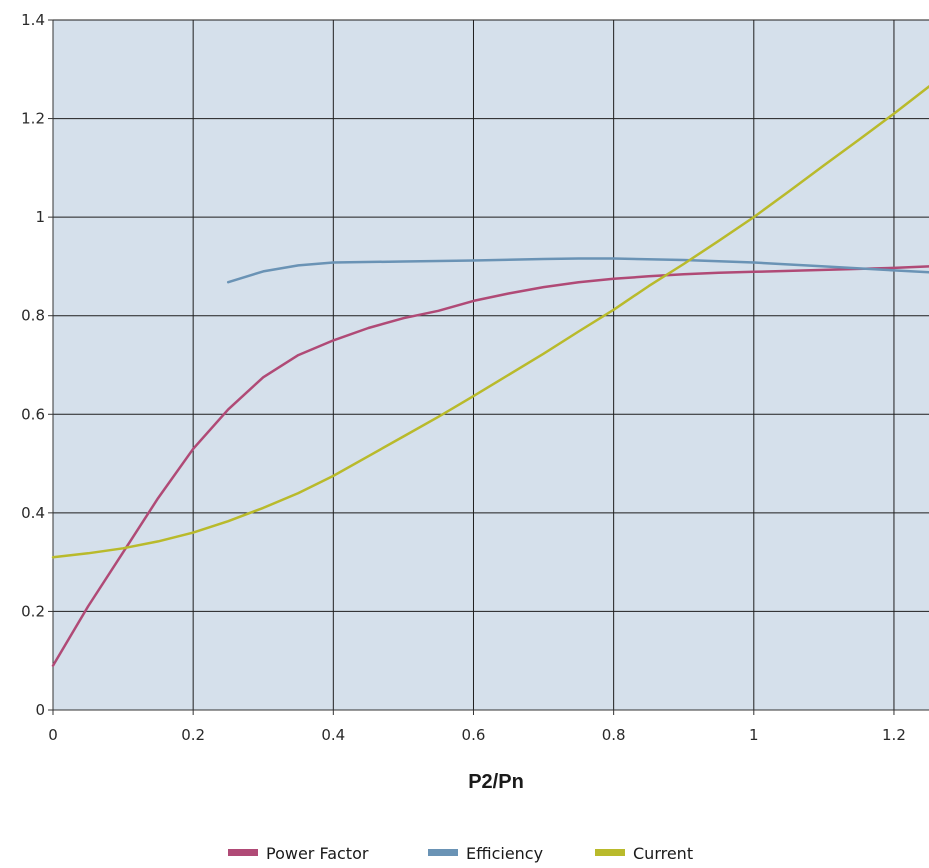 The width and height of the screenshot is (929, 868). What do you see at coordinates (663, 853) in the screenshot?
I see `legend-label-current: Current` at bounding box center [663, 853].